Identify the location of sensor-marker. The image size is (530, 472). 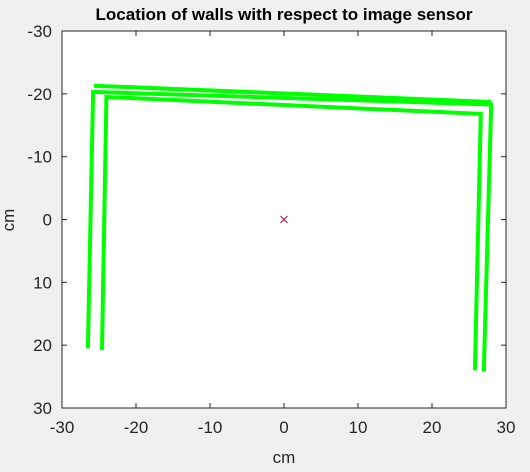
(284, 219).